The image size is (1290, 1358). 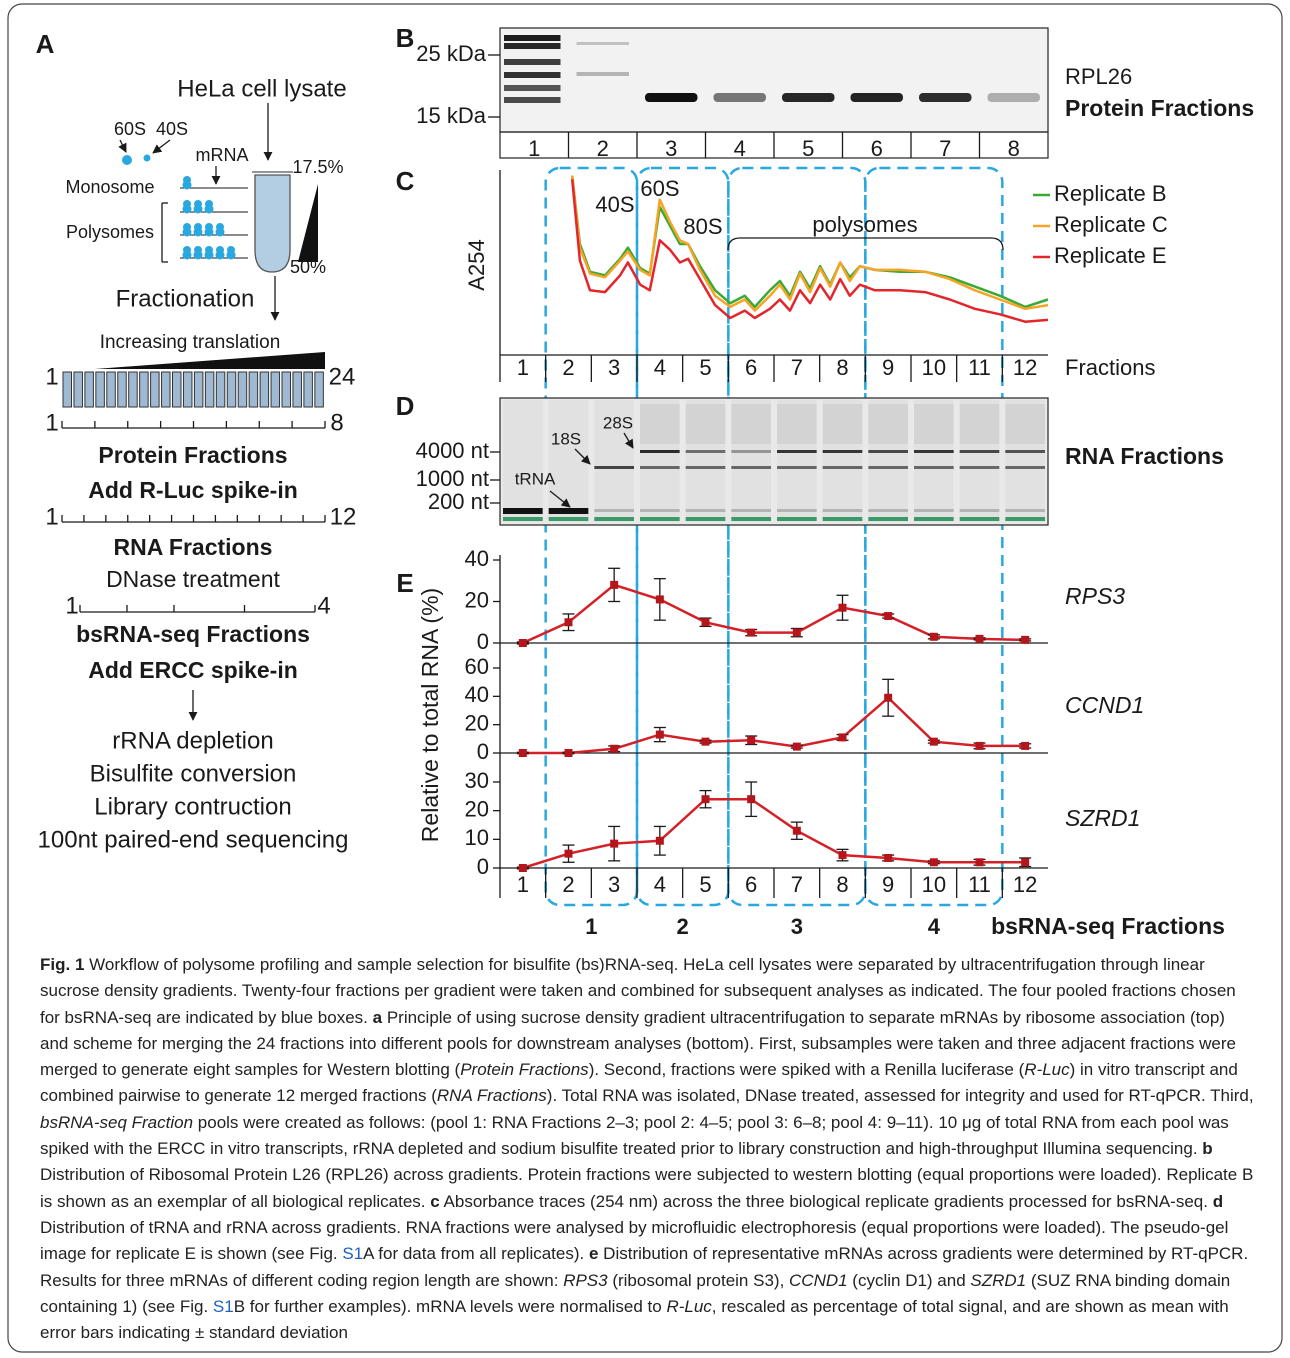 I want to click on legend-label: Replicate C, so click(x=1111, y=224).